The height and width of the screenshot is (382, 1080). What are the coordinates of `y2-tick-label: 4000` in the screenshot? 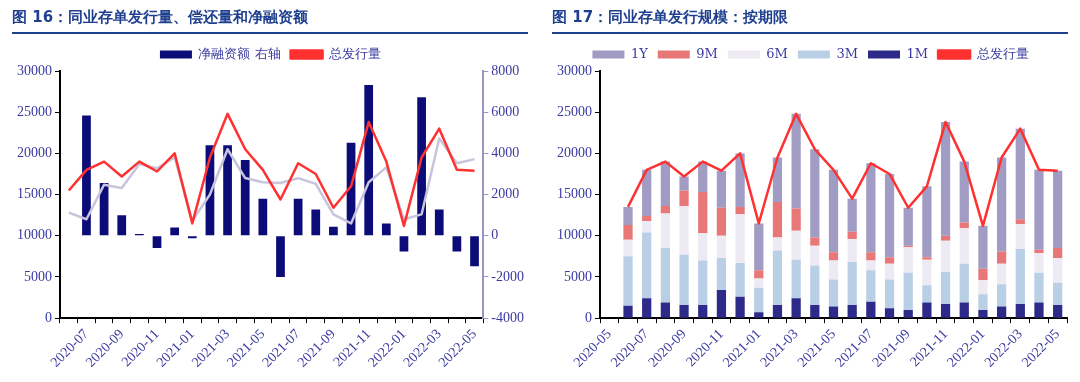 It's located at (505, 153).